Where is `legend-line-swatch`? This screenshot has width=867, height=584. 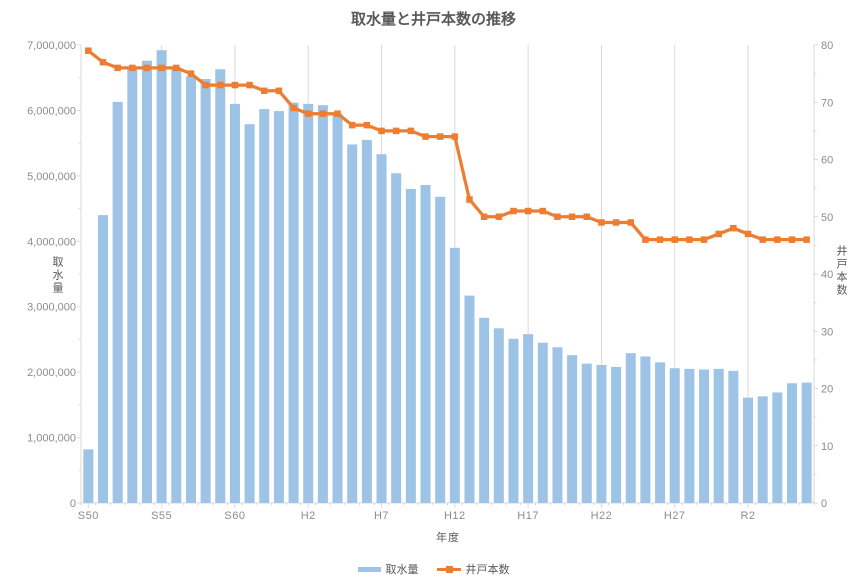 legend-line-swatch is located at coordinates (448, 569).